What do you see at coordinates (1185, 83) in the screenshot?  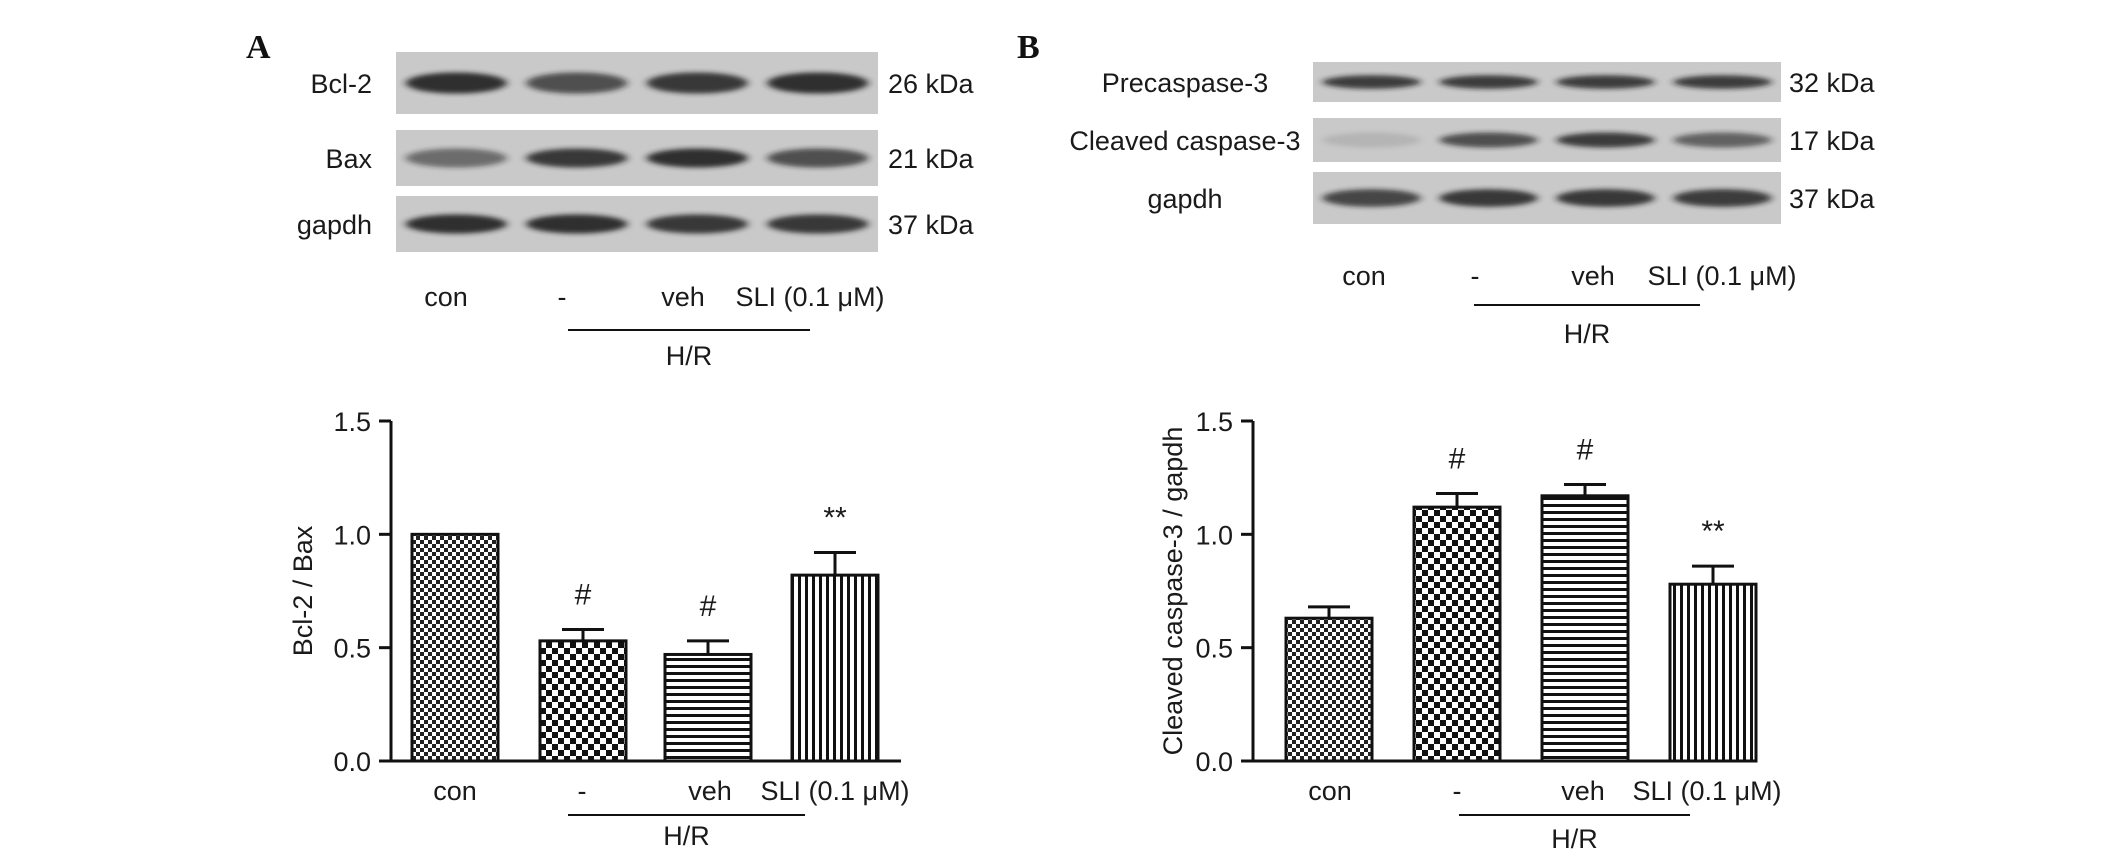 I see `blot-row-label: Precaspase-3` at bounding box center [1185, 83].